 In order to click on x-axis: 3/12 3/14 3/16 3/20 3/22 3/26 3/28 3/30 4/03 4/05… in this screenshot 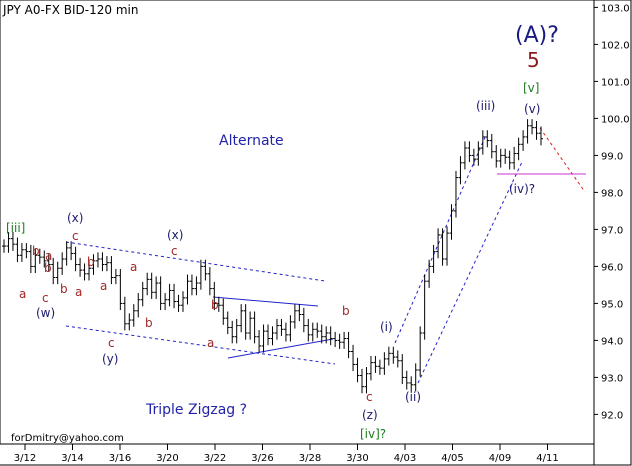, I will do `click(286, 454)`.